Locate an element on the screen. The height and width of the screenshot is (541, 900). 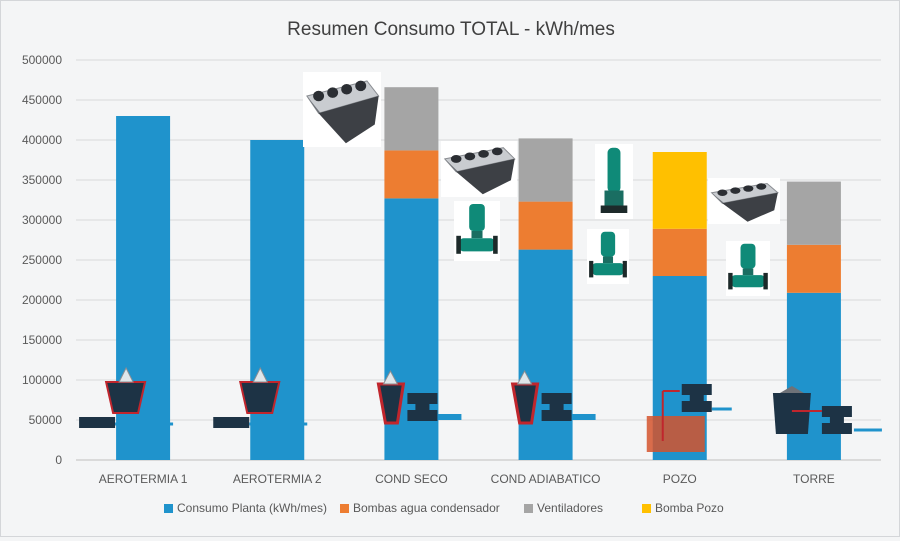
pump-casing is located at coordinates (614, 198).